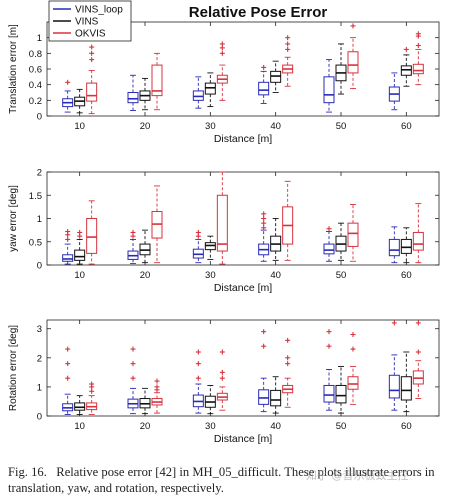  What do you see at coordinates (39, 329) in the screenshot?
I see `y-tick-label: 3` at bounding box center [39, 329].